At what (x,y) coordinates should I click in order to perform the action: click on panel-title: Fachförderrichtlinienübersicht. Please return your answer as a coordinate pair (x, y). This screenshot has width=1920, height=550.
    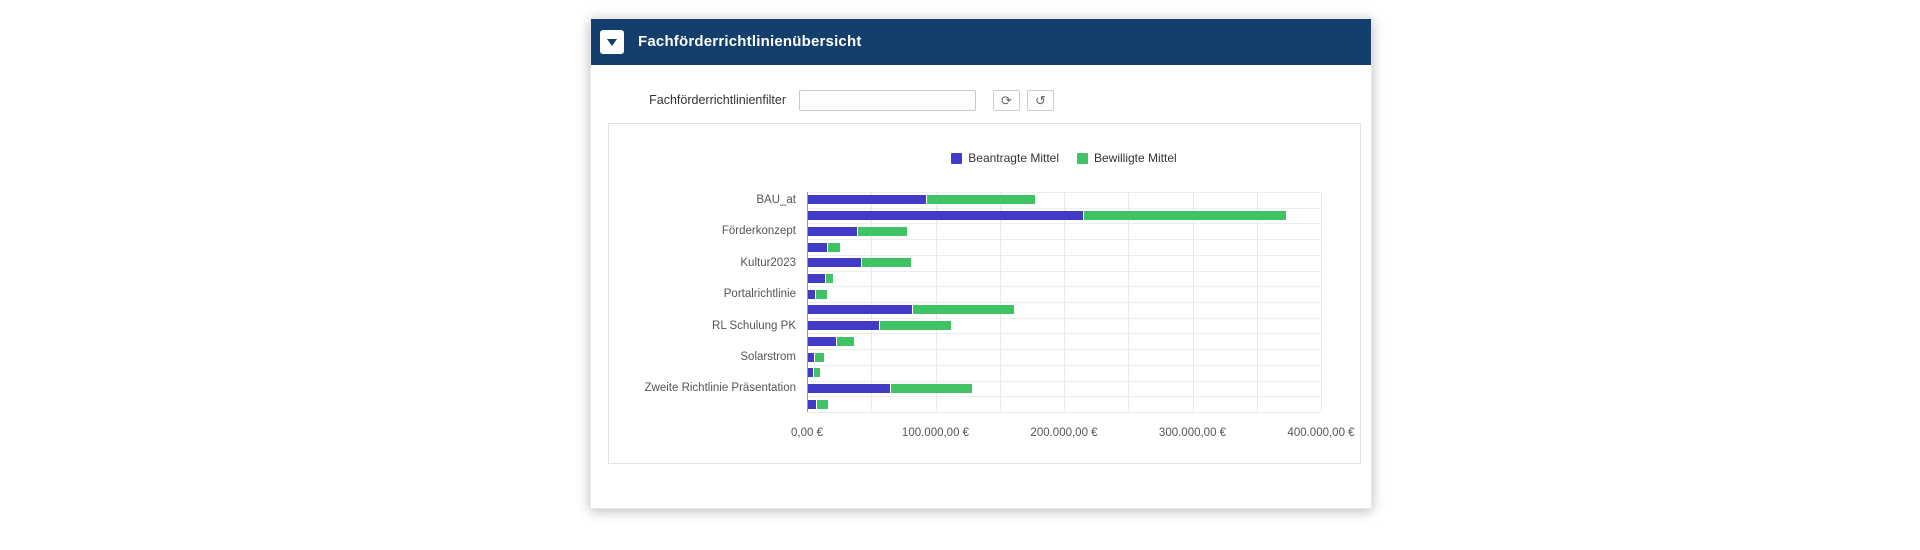
    Looking at the image, I should click on (750, 41).